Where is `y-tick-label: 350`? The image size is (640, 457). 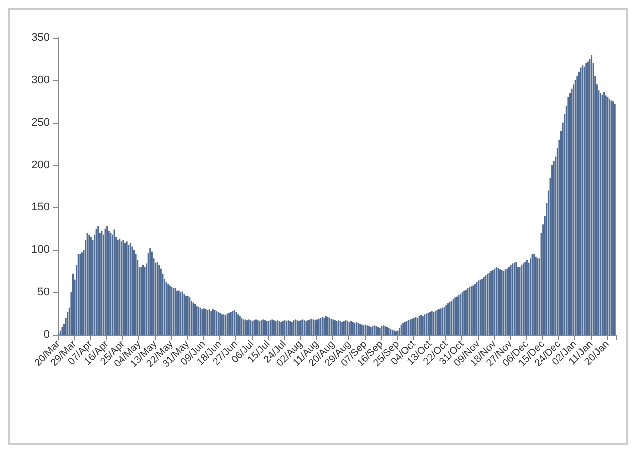 y-tick-label: 350 is located at coordinates (41, 38).